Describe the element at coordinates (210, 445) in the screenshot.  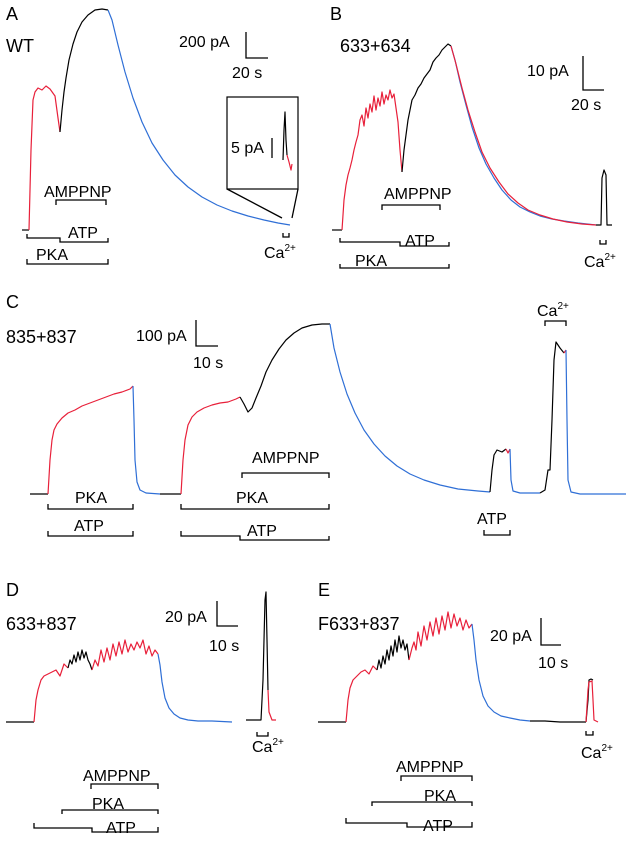
I see `panel-c-trace2-red` at that location.